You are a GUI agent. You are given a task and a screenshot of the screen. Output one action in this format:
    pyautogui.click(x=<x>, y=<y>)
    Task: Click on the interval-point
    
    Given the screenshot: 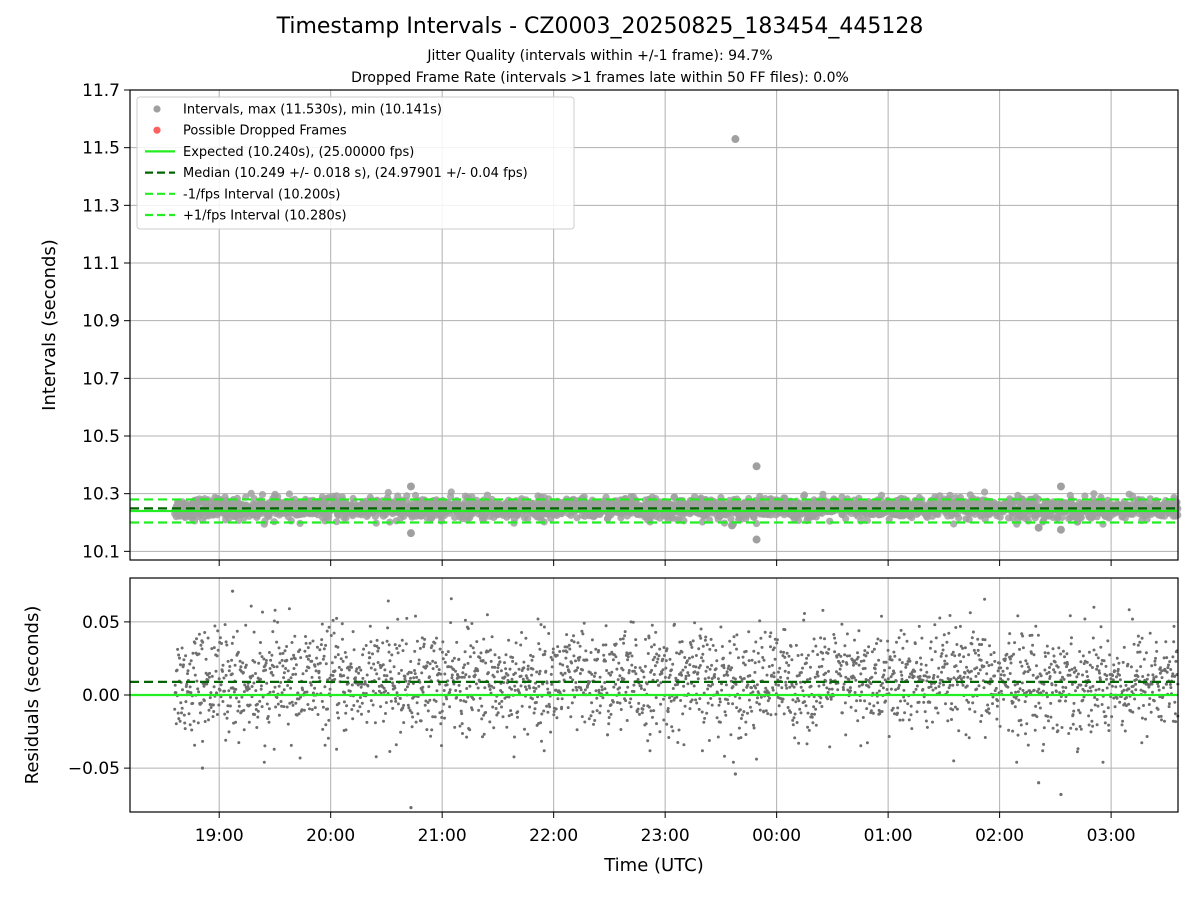 What is the action you would take?
    pyautogui.click(x=846, y=519)
    